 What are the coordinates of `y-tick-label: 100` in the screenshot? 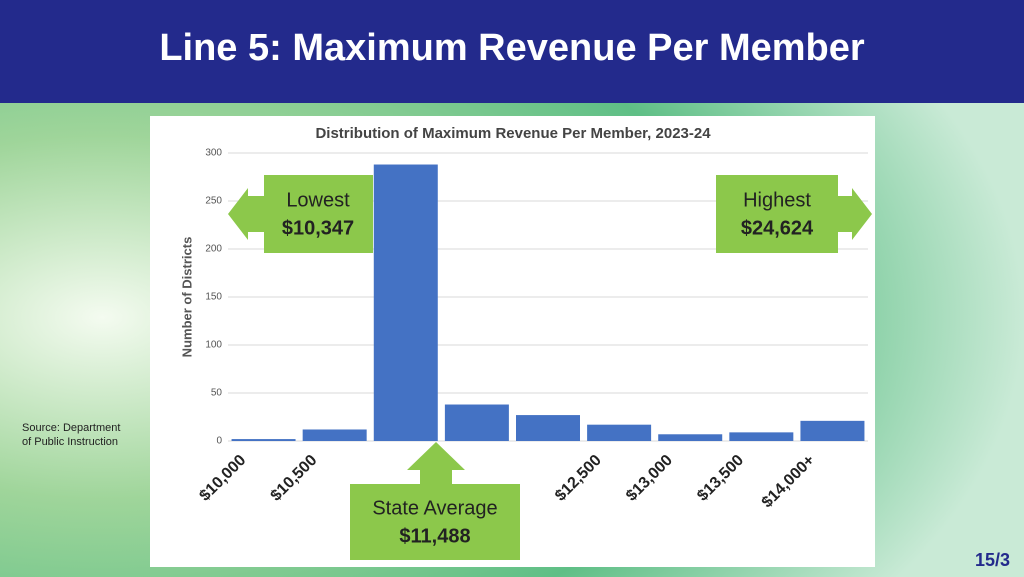 It's located at (213, 345).